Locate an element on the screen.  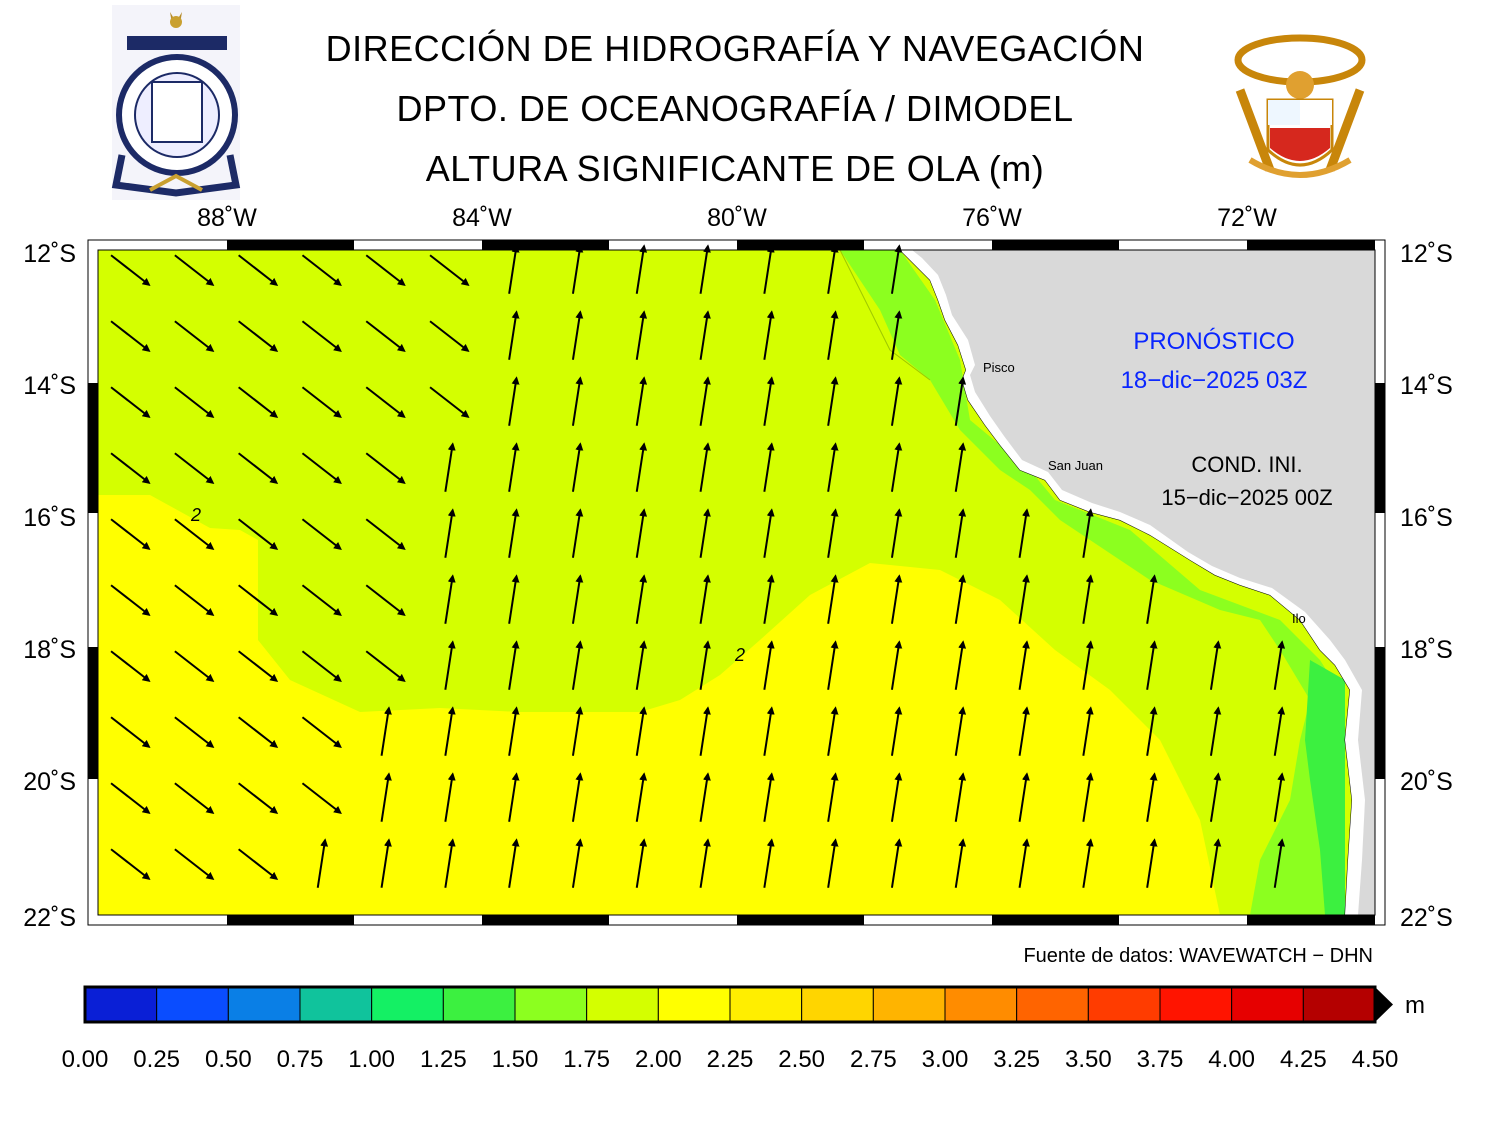
colorbar-tick-label: 1.25 is located at coordinates (443, 1059).